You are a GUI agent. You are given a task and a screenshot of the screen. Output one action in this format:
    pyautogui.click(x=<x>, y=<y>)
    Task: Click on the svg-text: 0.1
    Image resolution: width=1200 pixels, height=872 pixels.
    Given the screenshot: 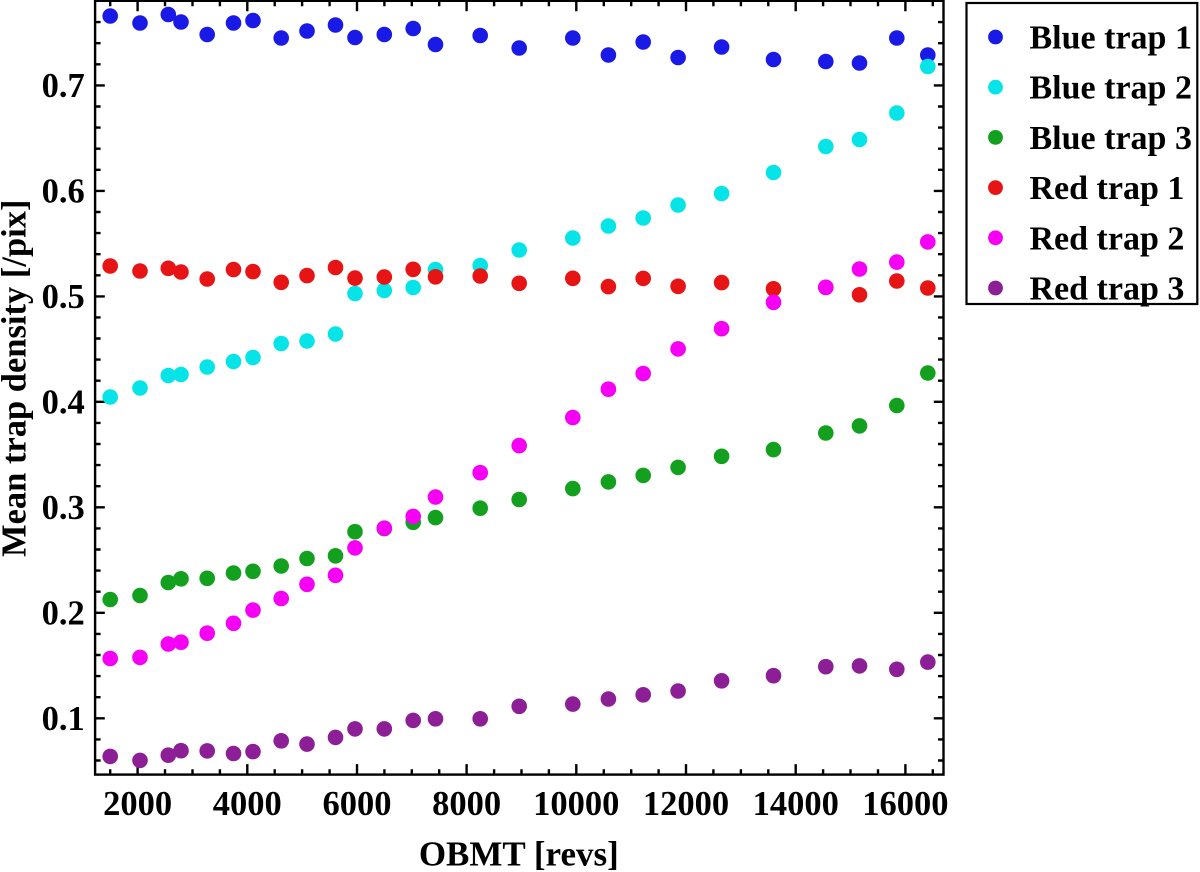 What is the action you would take?
    pyautogui.click(x=63, y=719)
    